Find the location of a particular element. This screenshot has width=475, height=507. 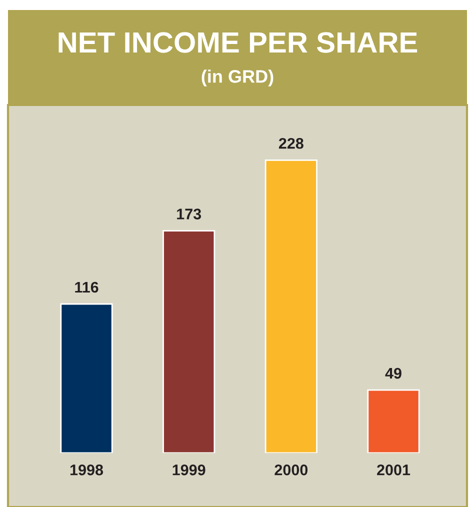

data-label: 173 is located at coordinates (189, 214).